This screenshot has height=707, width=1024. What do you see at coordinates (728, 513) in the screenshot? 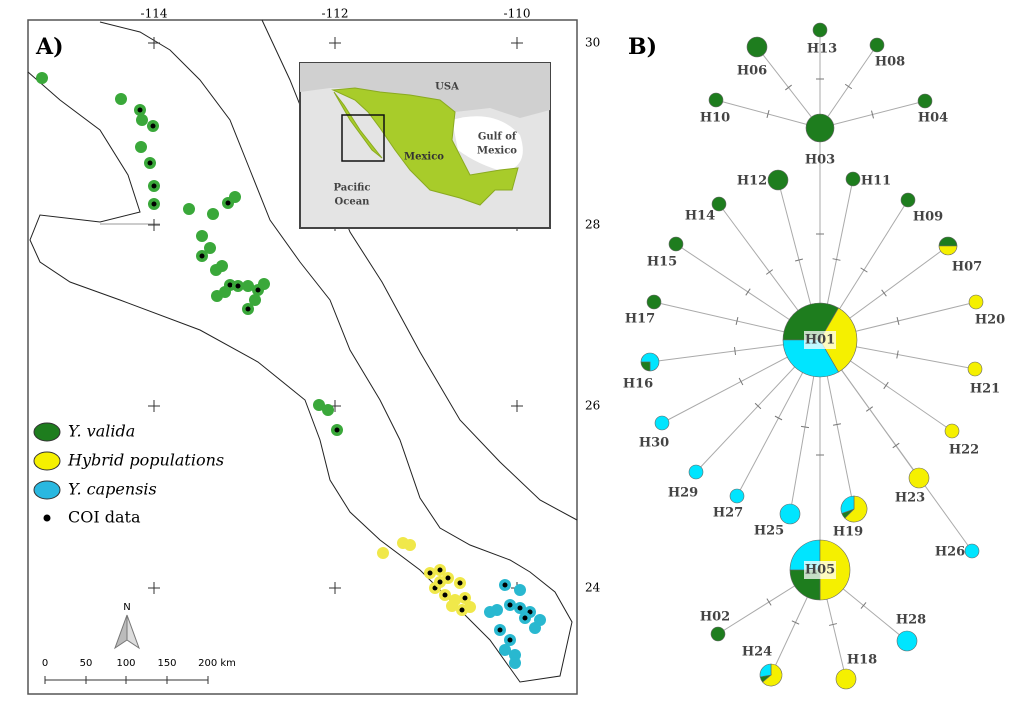
I see `haplotype-label: H27` at bounding box center [728, 513].